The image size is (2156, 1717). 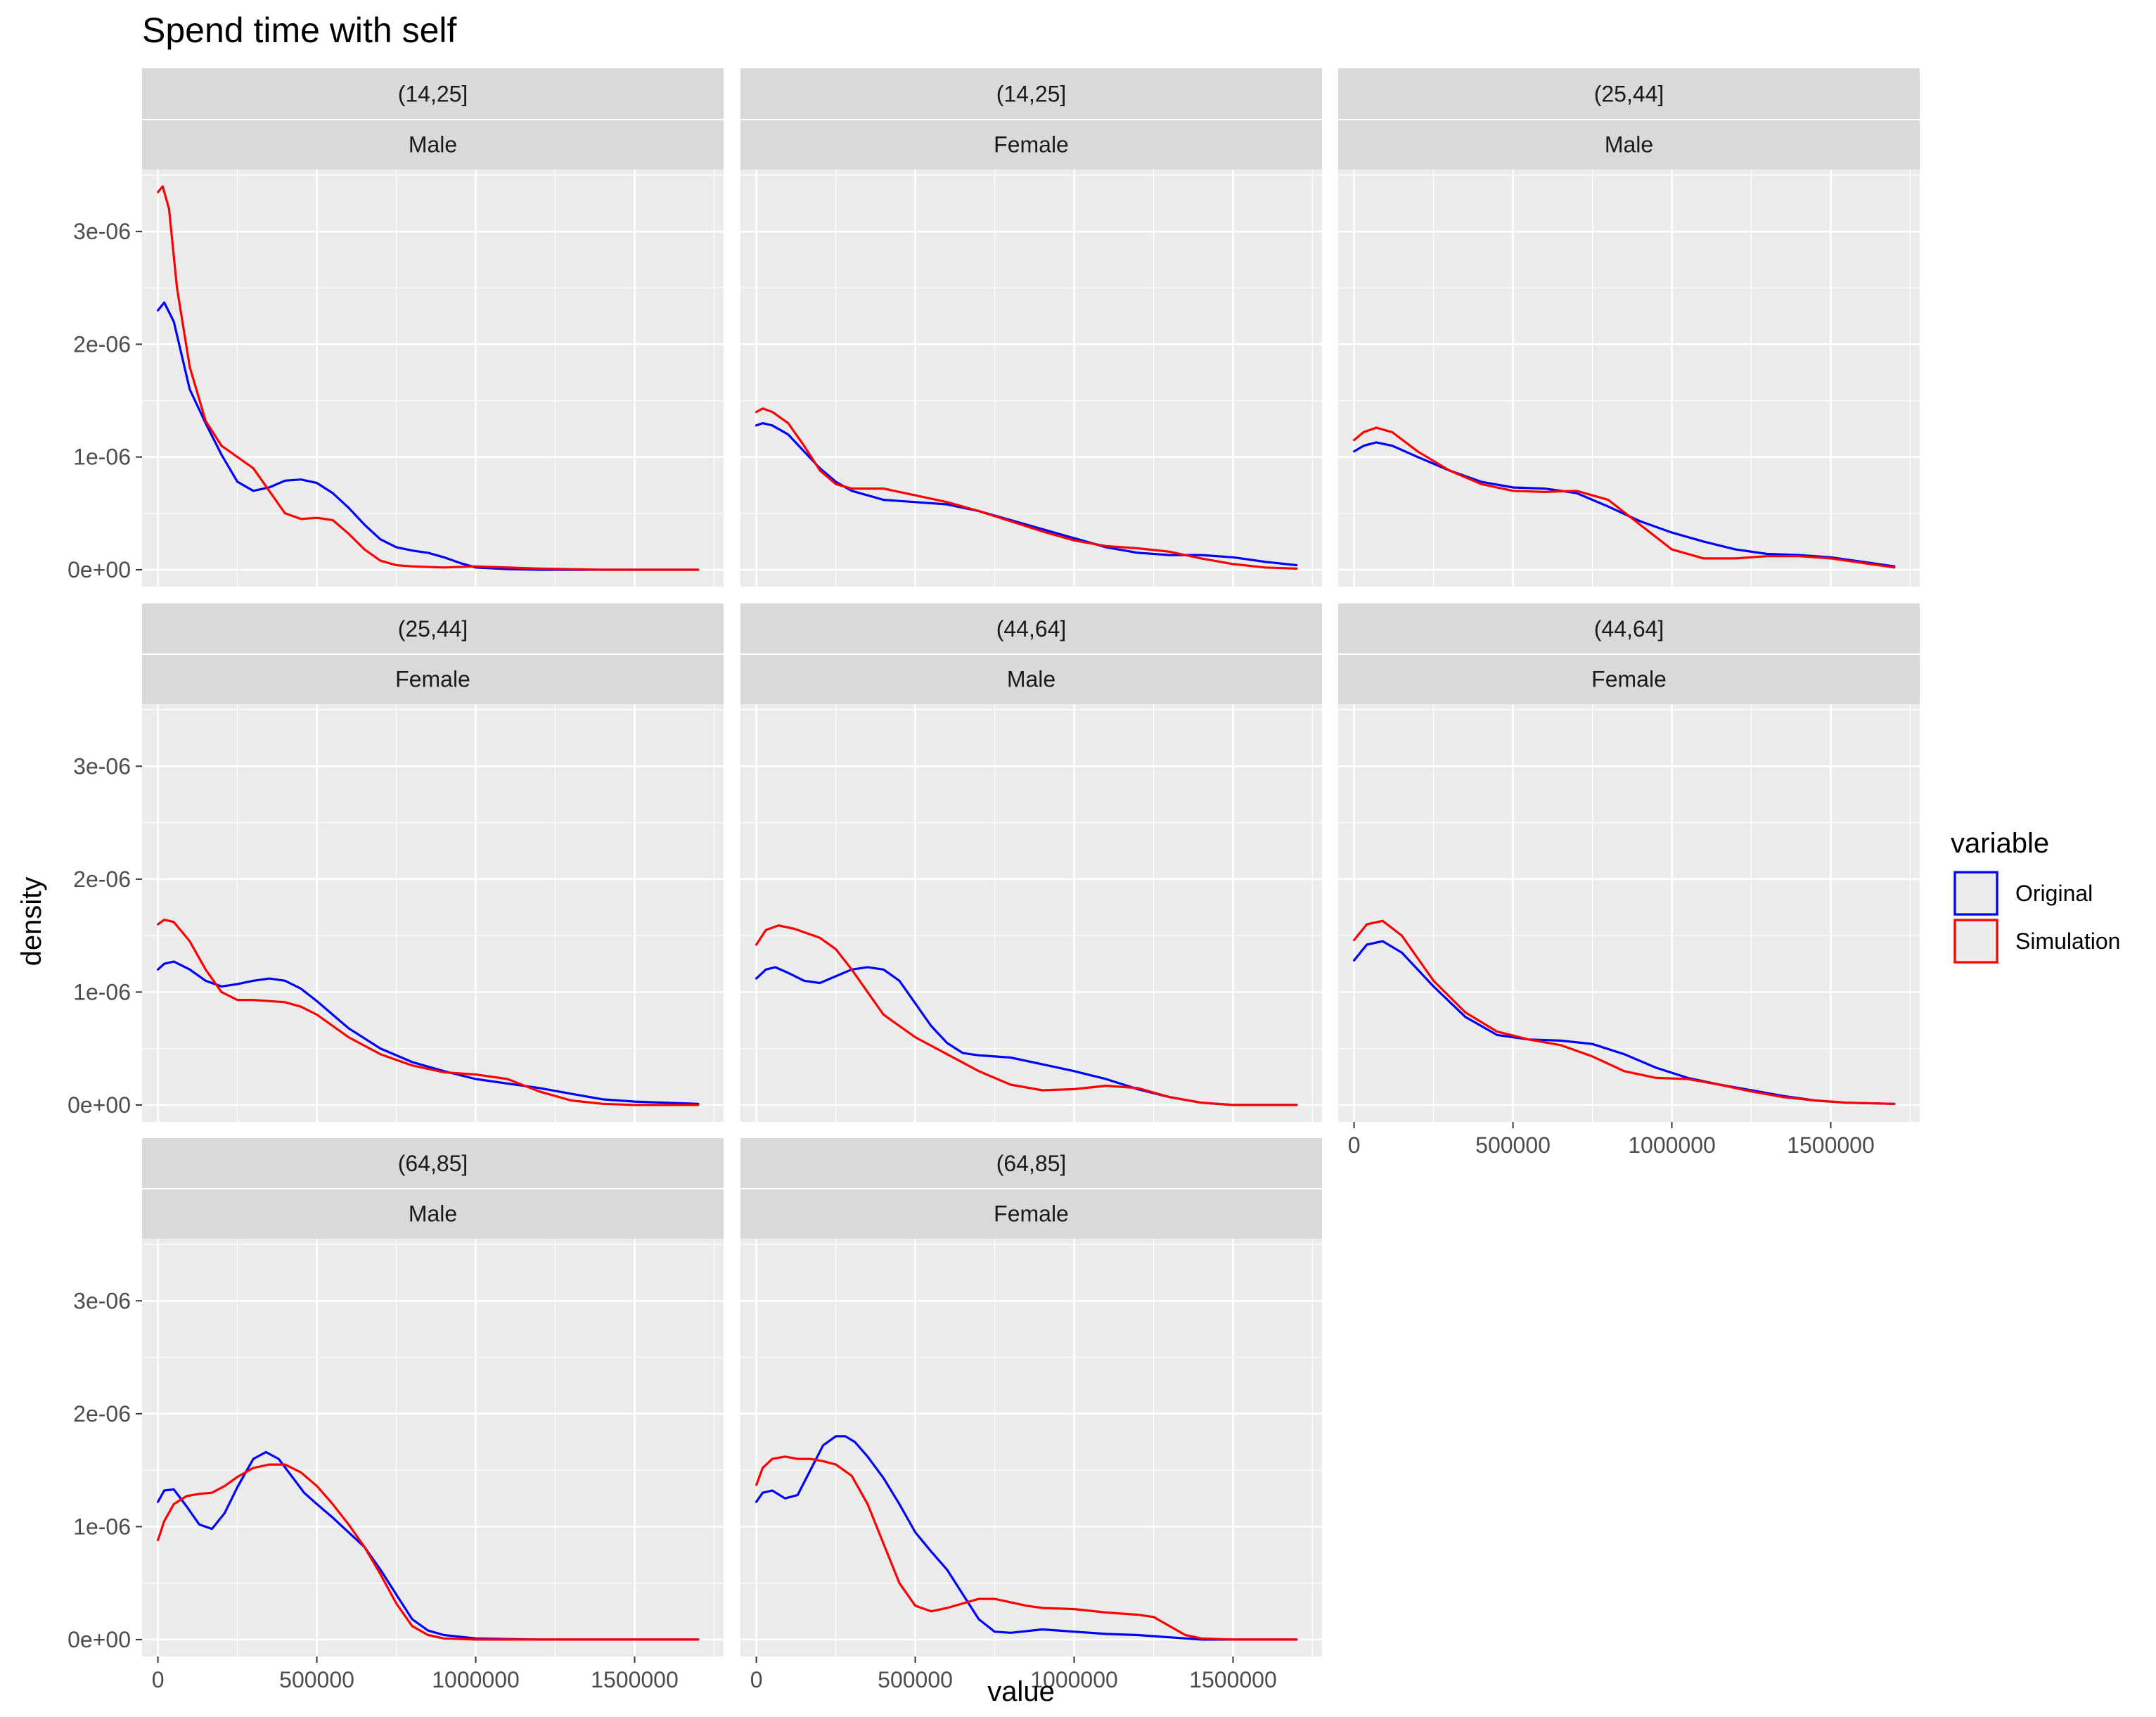 What do you see at coordinates (31, 922) in the screenshot?
I see `y-axis-title: density` at bounding box center [31, 922].